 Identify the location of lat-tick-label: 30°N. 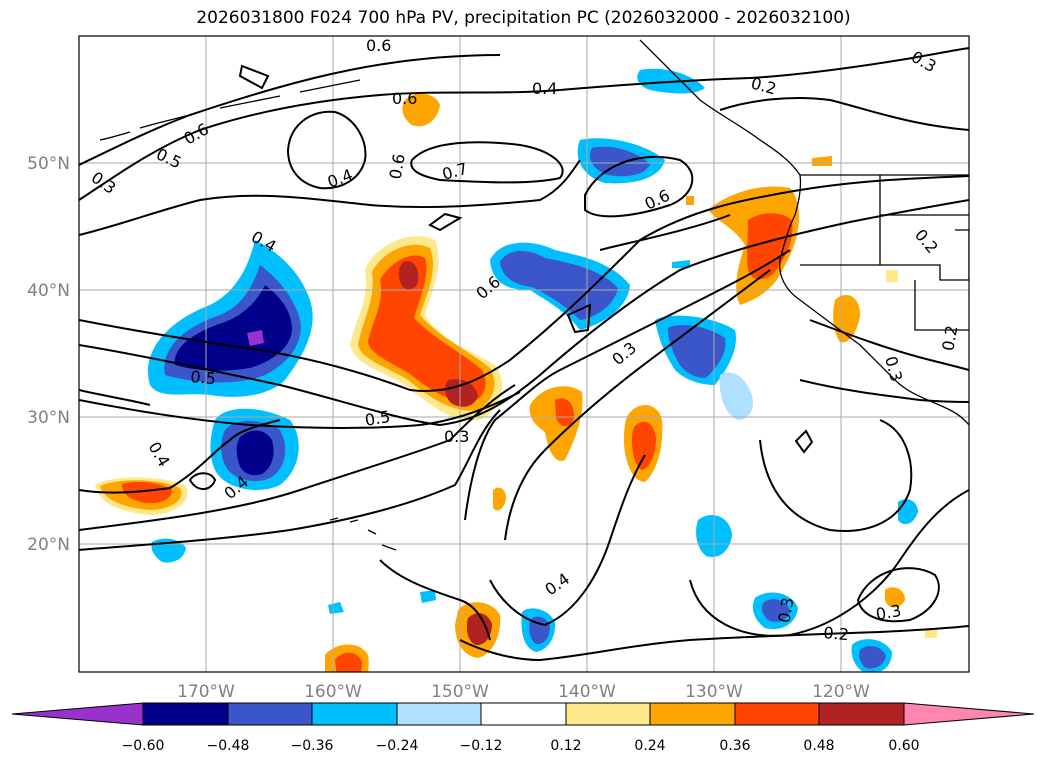
(48, 418).